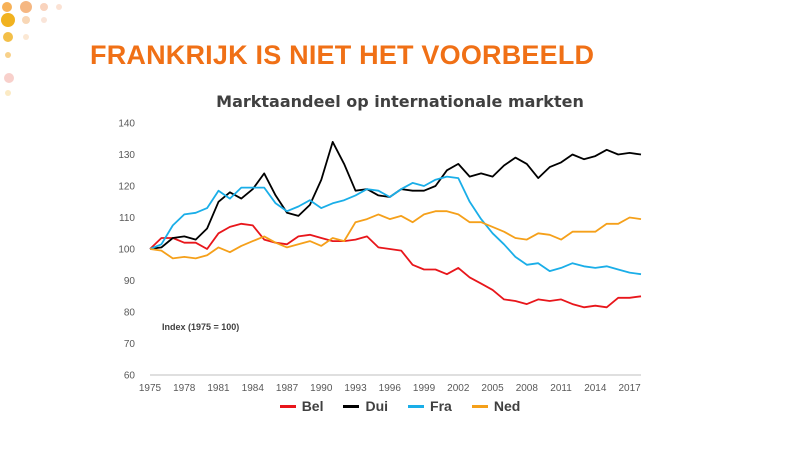 This screenshot has height=450, width=800. I want to click on legend-label: Bel, so click(312, 406).